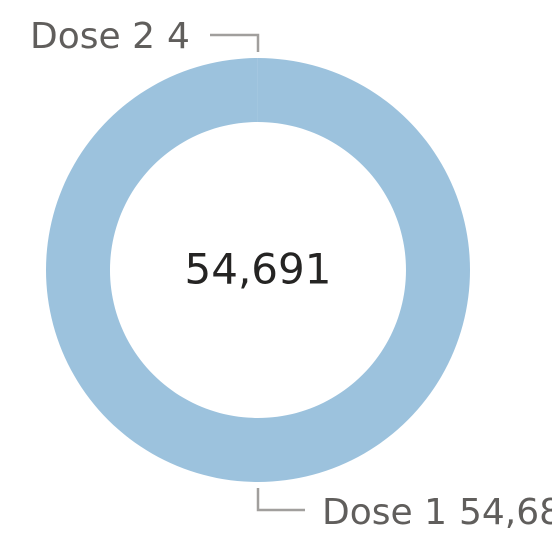 The width and height of the screenshot is (552, 533). I want to click on data-label: Dose 2 4, so click(110, 36).